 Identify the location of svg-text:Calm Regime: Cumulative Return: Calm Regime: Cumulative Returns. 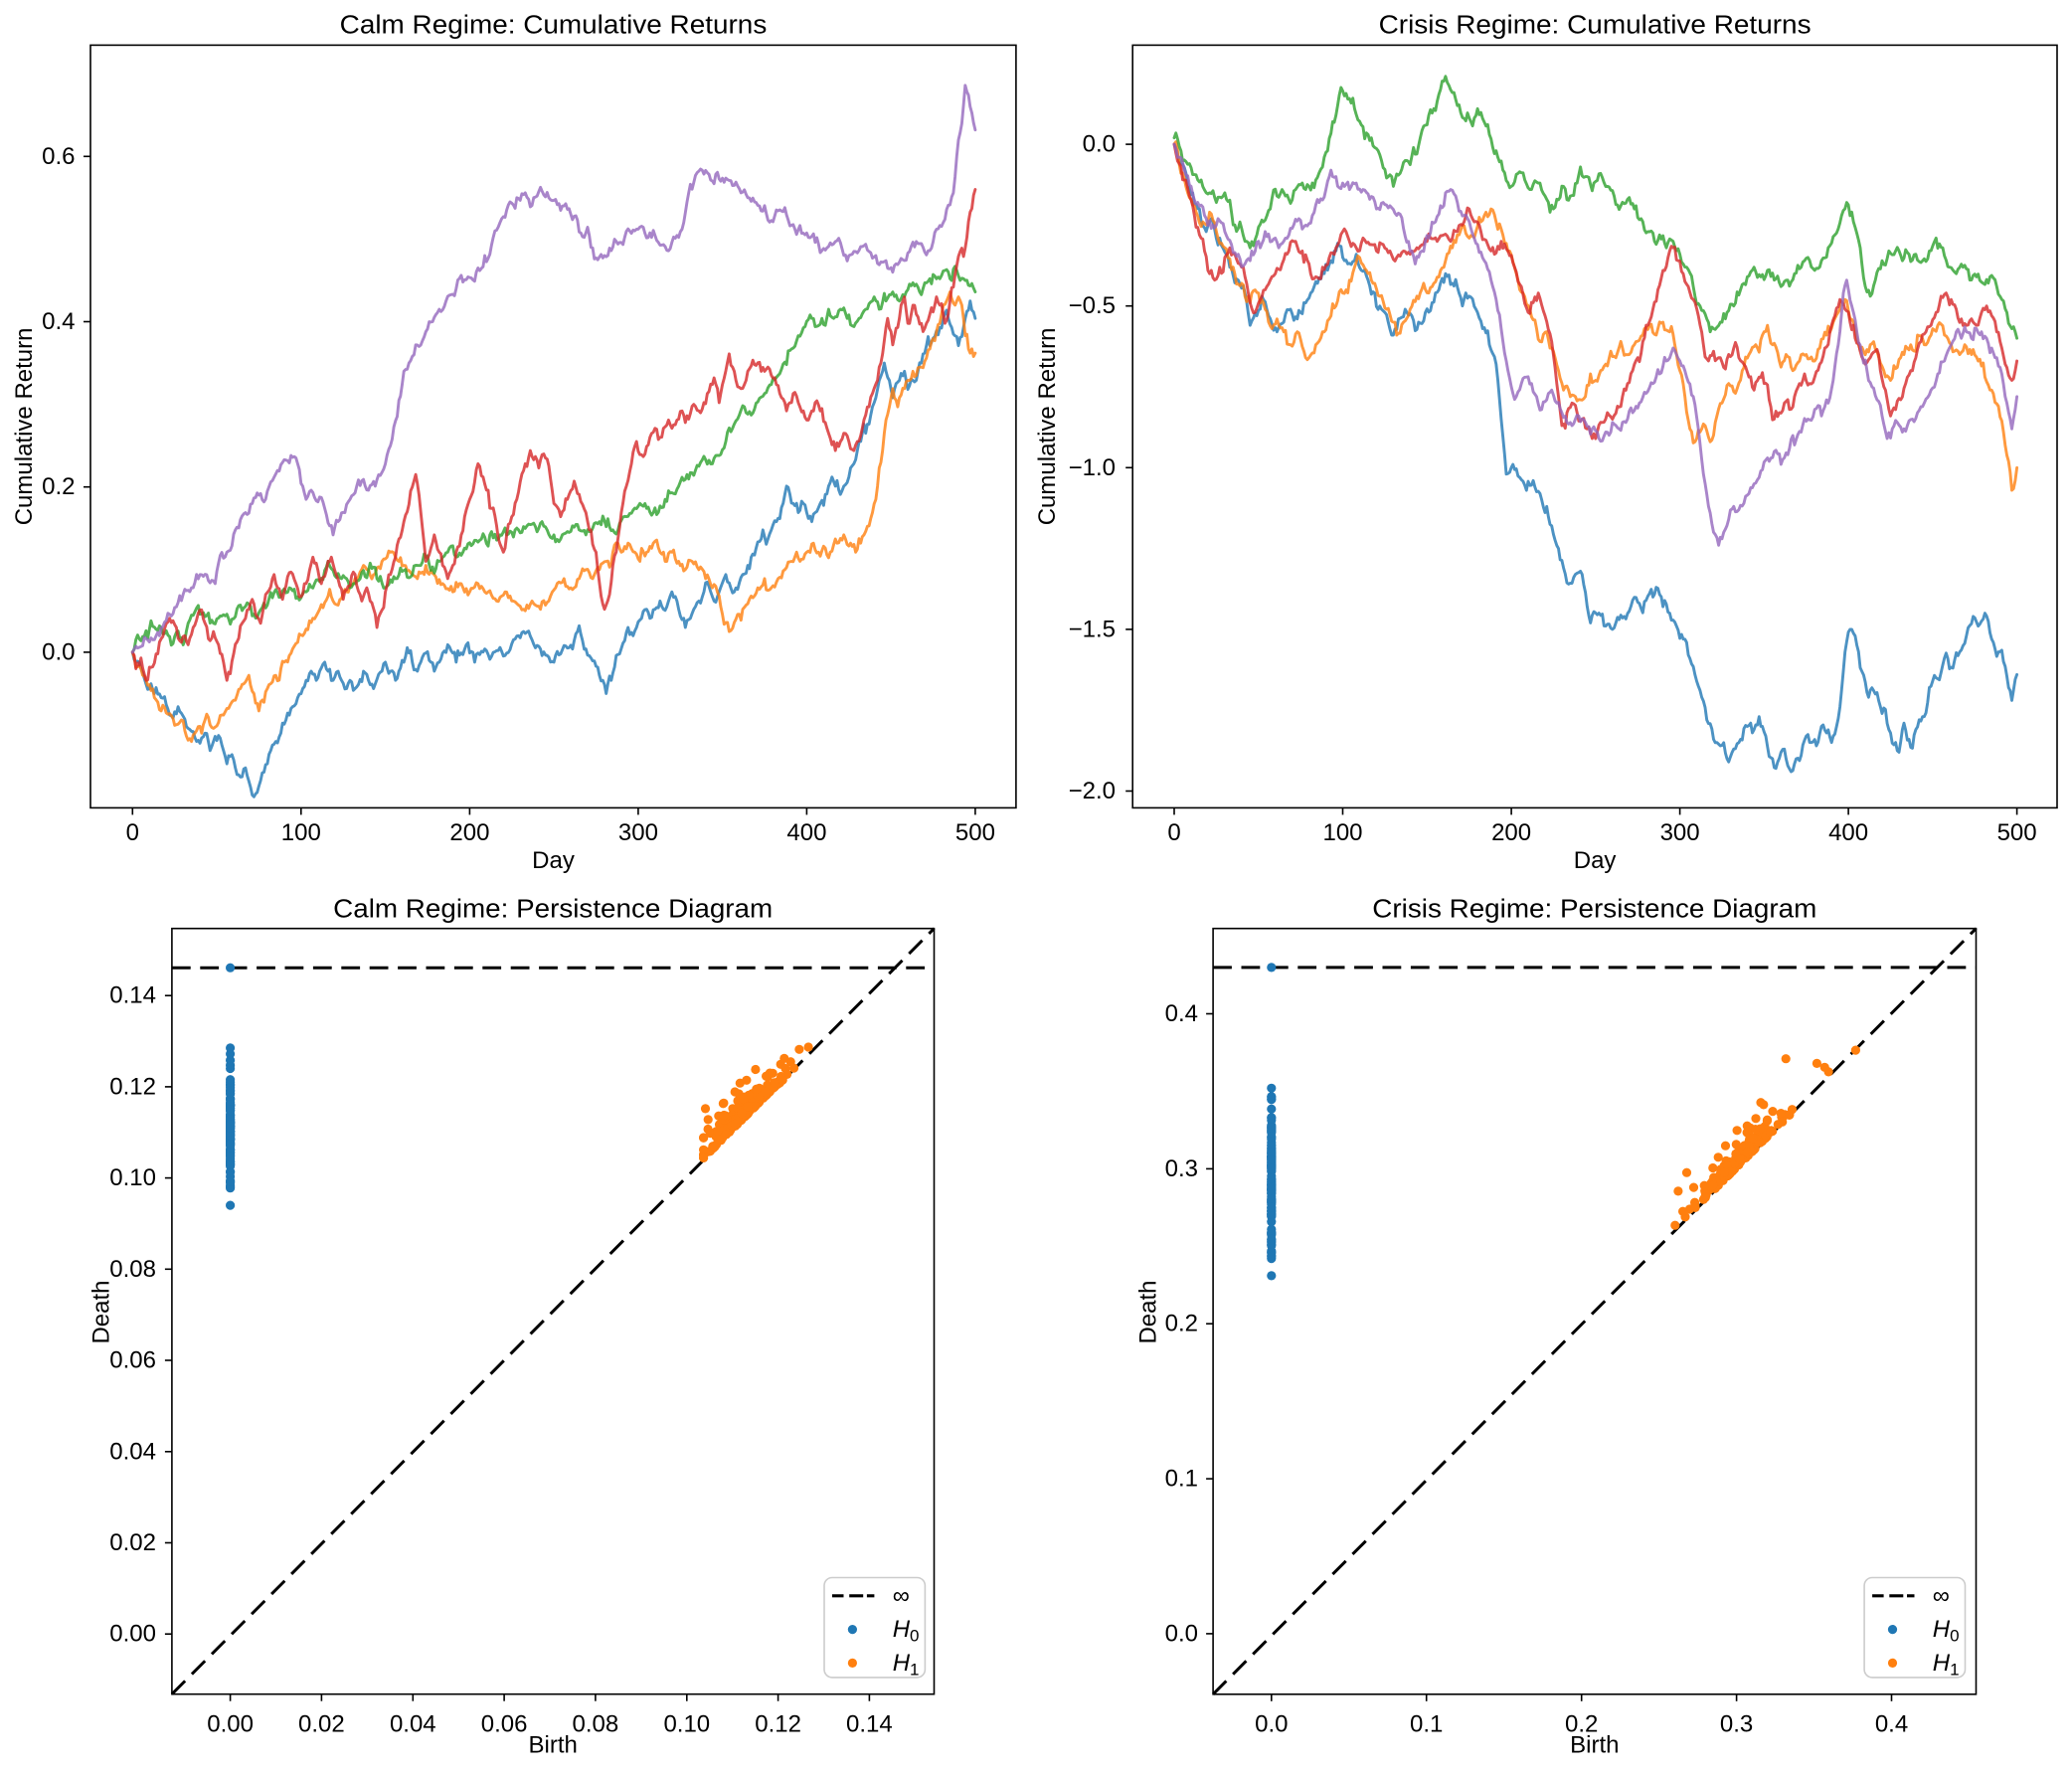
(554, 25).